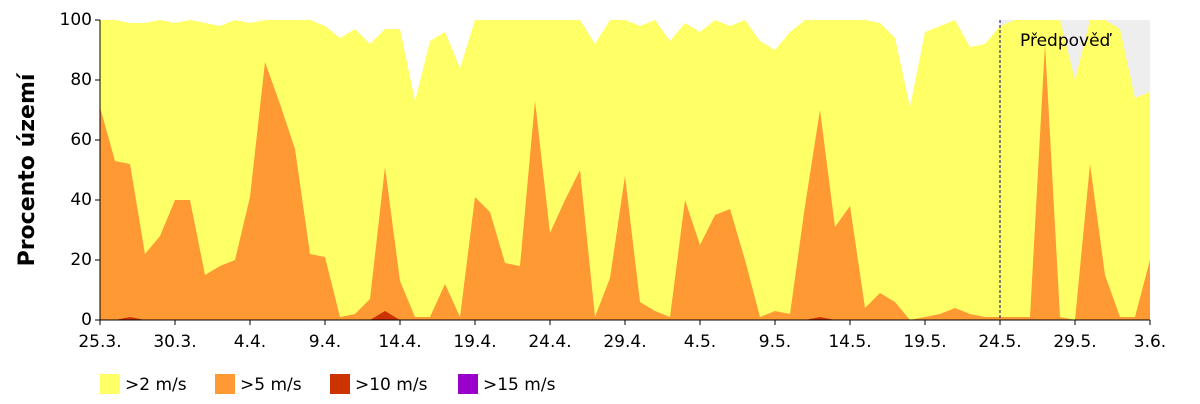 This screenshot has height=404, width=1200. I want to click on y-tick-label: 60, so click(81, 140).